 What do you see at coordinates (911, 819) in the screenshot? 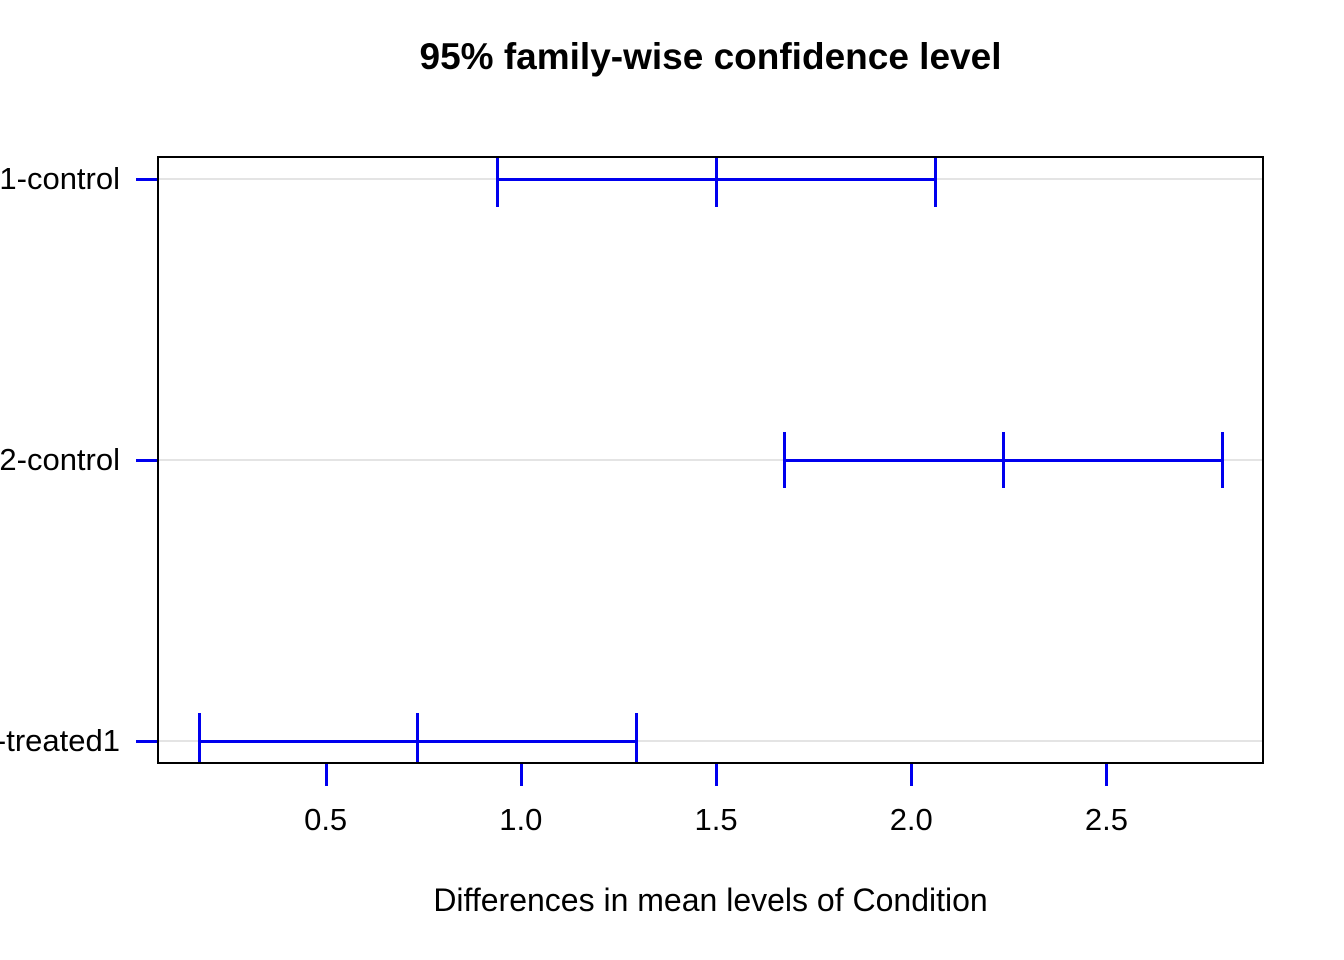
I see `x-axis-tick-label: 2.0` at bounding box center [911, 819].